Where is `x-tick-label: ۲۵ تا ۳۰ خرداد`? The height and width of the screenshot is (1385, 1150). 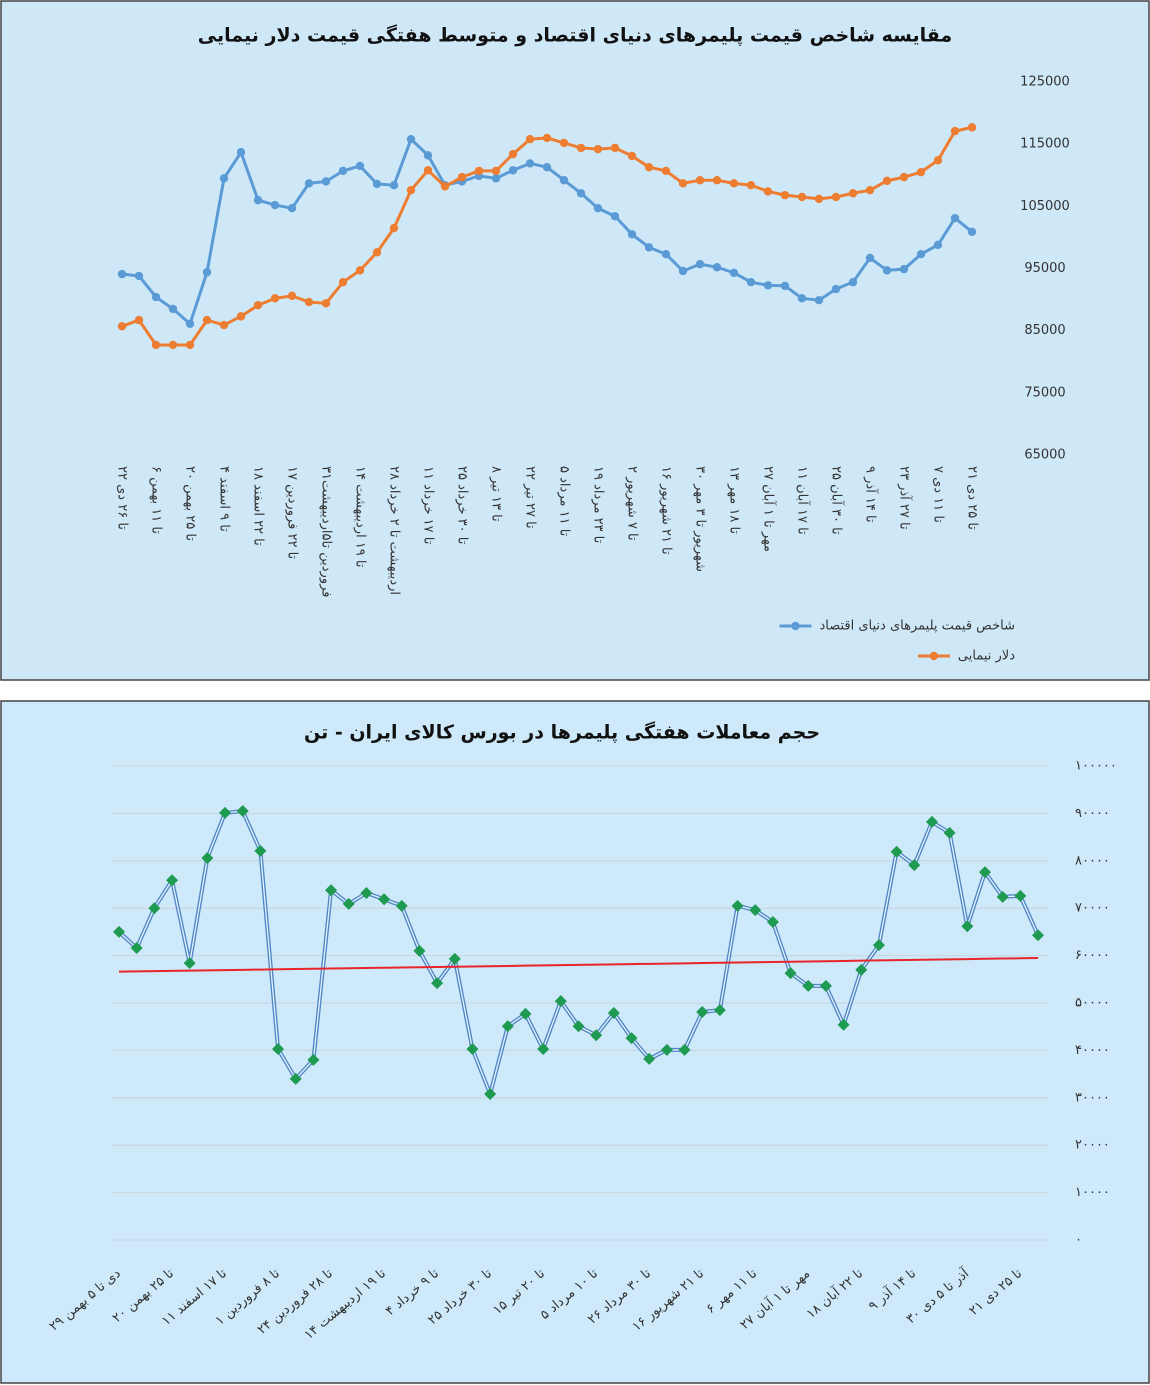 x-tick-label: ۲۵ تا ۳۰ خرداد is located at coordinates (462, 505).